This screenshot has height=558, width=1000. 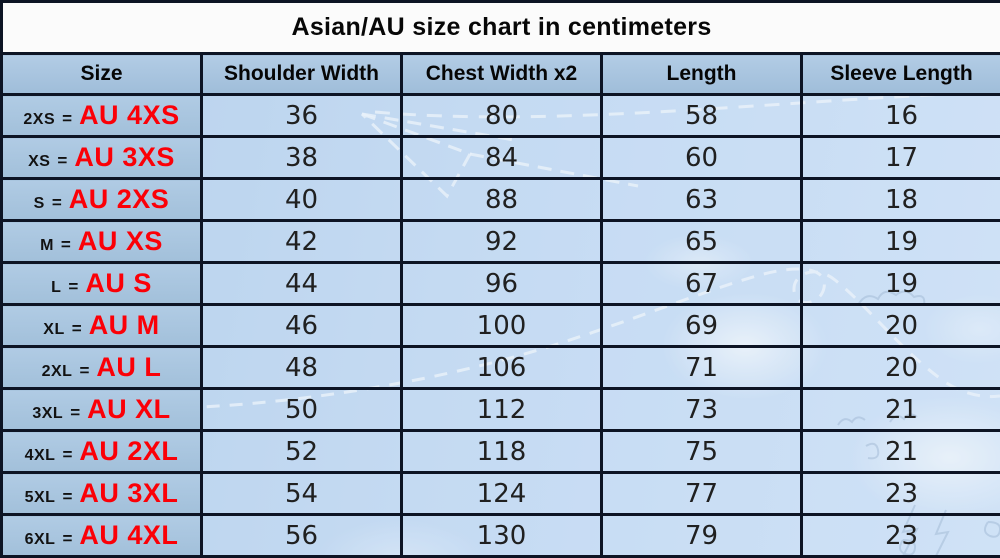 I want to click on asian-size-label: 4XL, so click(x=40, y=455).